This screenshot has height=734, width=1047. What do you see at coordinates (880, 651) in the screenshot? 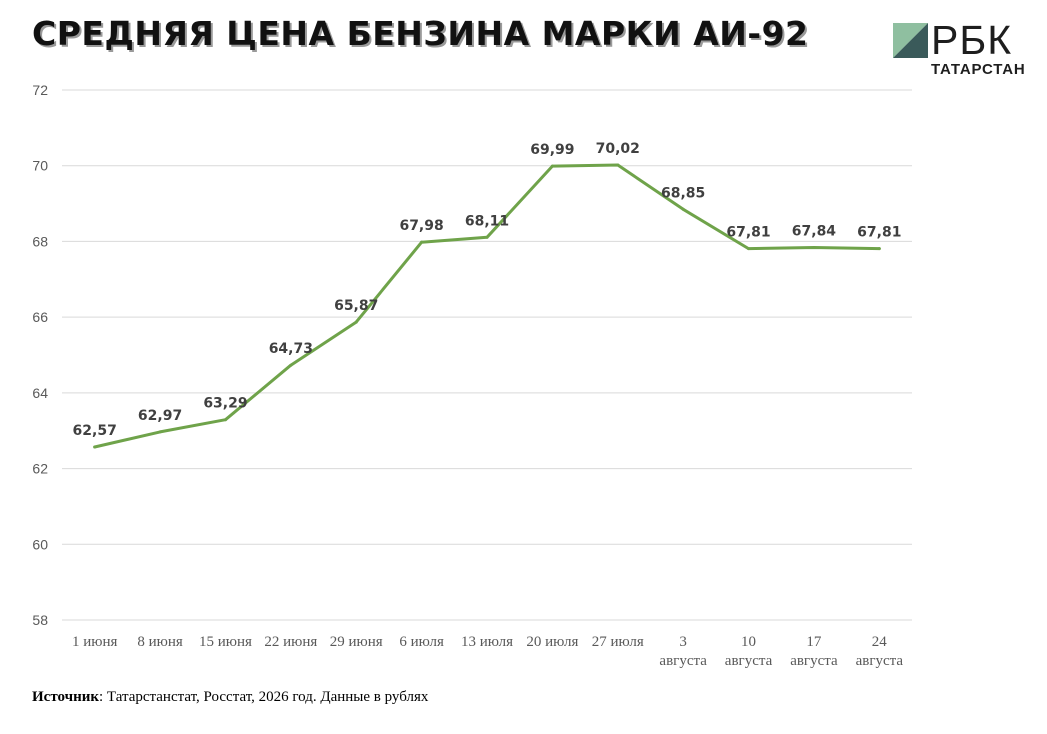
I see `x-tick-label: 24 августа` at bounding box center [880, 651].